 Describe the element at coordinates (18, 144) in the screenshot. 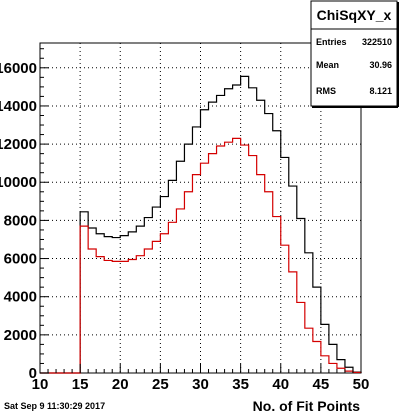

I see `y-tick-label: 12000` at that location.